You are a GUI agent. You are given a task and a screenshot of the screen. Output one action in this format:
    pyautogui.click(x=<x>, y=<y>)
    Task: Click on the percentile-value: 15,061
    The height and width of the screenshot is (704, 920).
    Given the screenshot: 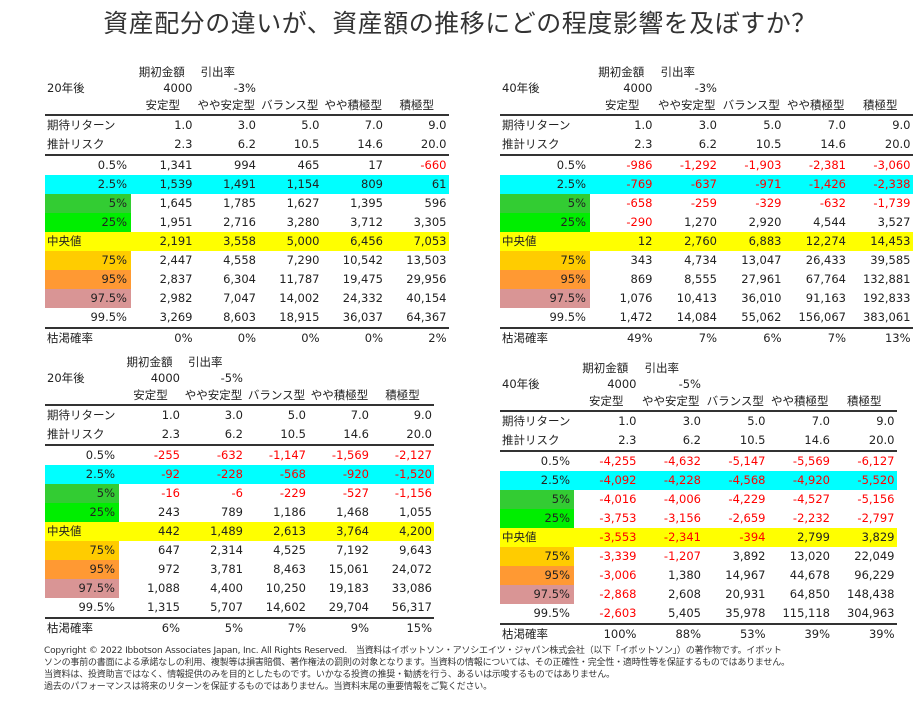 What is the action you would take?
    pyautogui.click(x=348, y=569)
    